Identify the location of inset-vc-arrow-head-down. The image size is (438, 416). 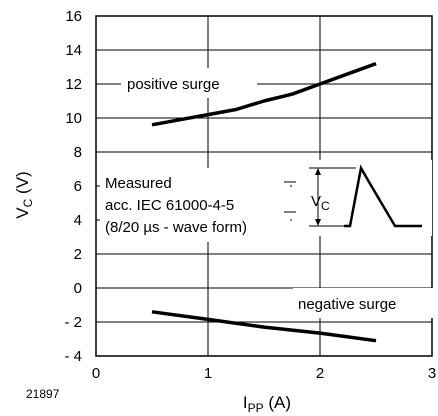
(318, 222).